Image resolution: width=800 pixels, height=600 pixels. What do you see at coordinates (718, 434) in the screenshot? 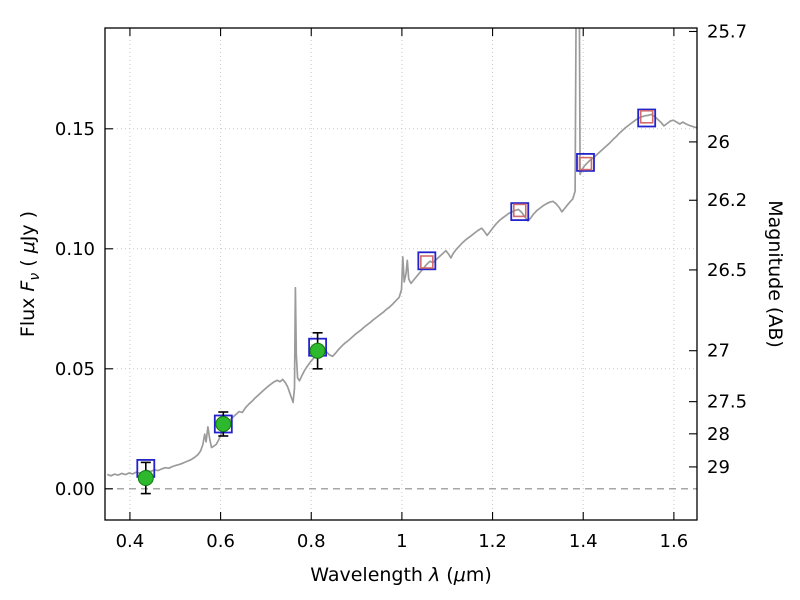
I see `tick-label: 28` at bounding box center [718, 434].